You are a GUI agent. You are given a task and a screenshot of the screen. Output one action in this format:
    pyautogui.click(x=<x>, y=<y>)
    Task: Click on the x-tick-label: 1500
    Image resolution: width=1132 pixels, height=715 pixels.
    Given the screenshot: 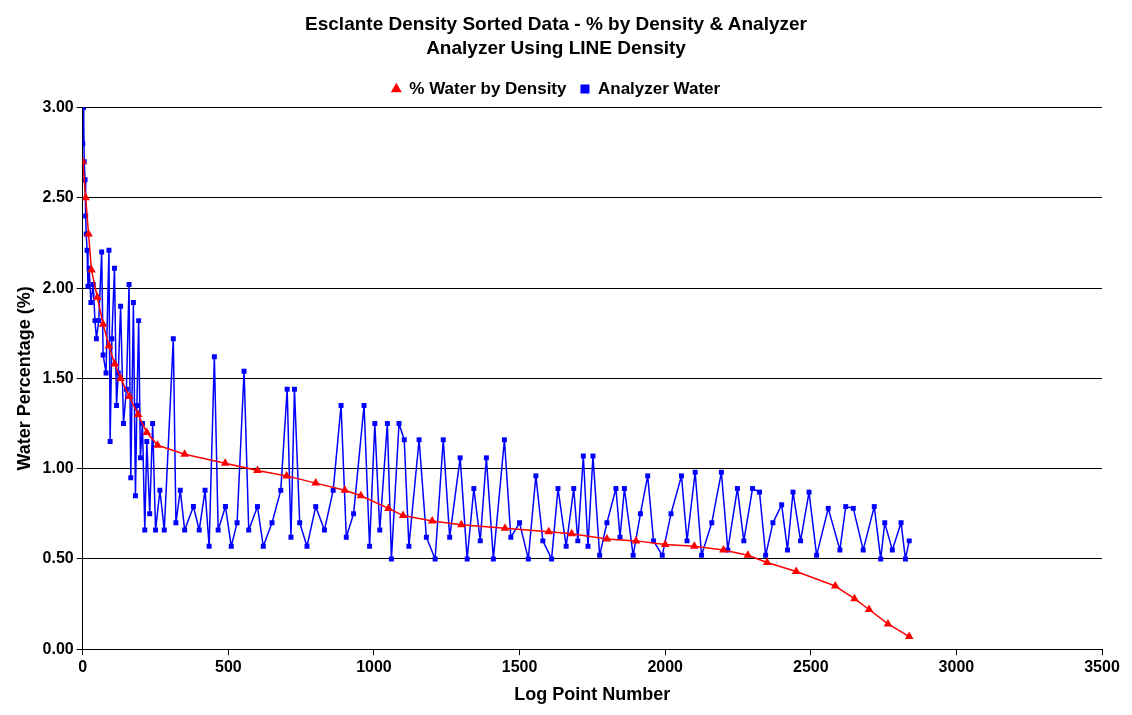 What is the action you would take?
    pyautogui.click(x=519, y=667)
    